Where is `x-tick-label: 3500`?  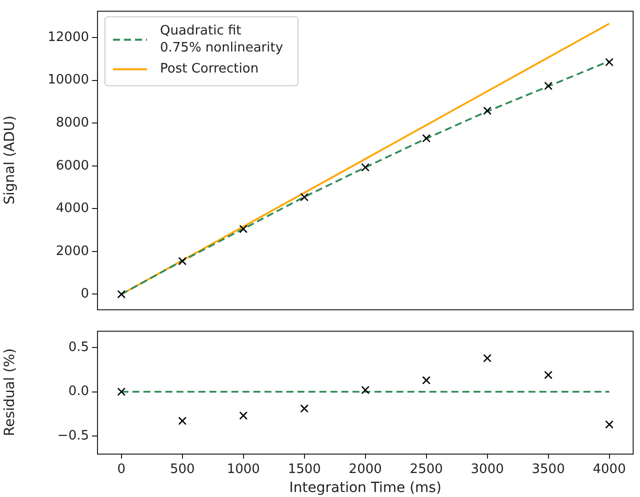
x-tick-label: 3500 is located at coordinates (548, 469).